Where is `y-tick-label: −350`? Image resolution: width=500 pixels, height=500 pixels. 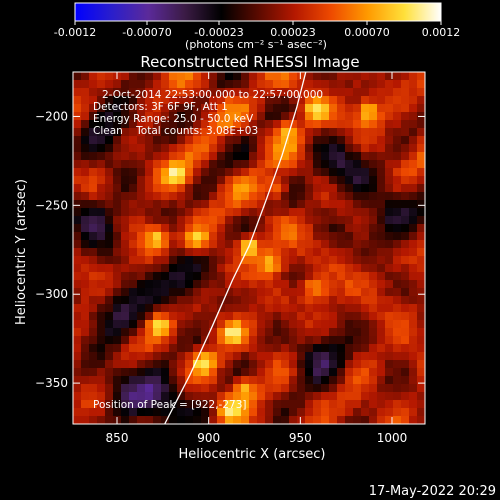 y-tick-label: −350 is located at coordinates (51, 383).